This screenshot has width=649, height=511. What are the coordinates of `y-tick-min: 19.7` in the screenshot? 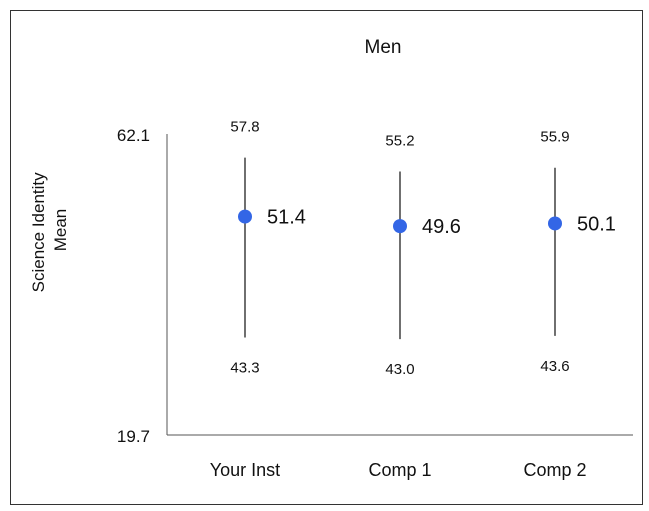 It's located at (133, 436).